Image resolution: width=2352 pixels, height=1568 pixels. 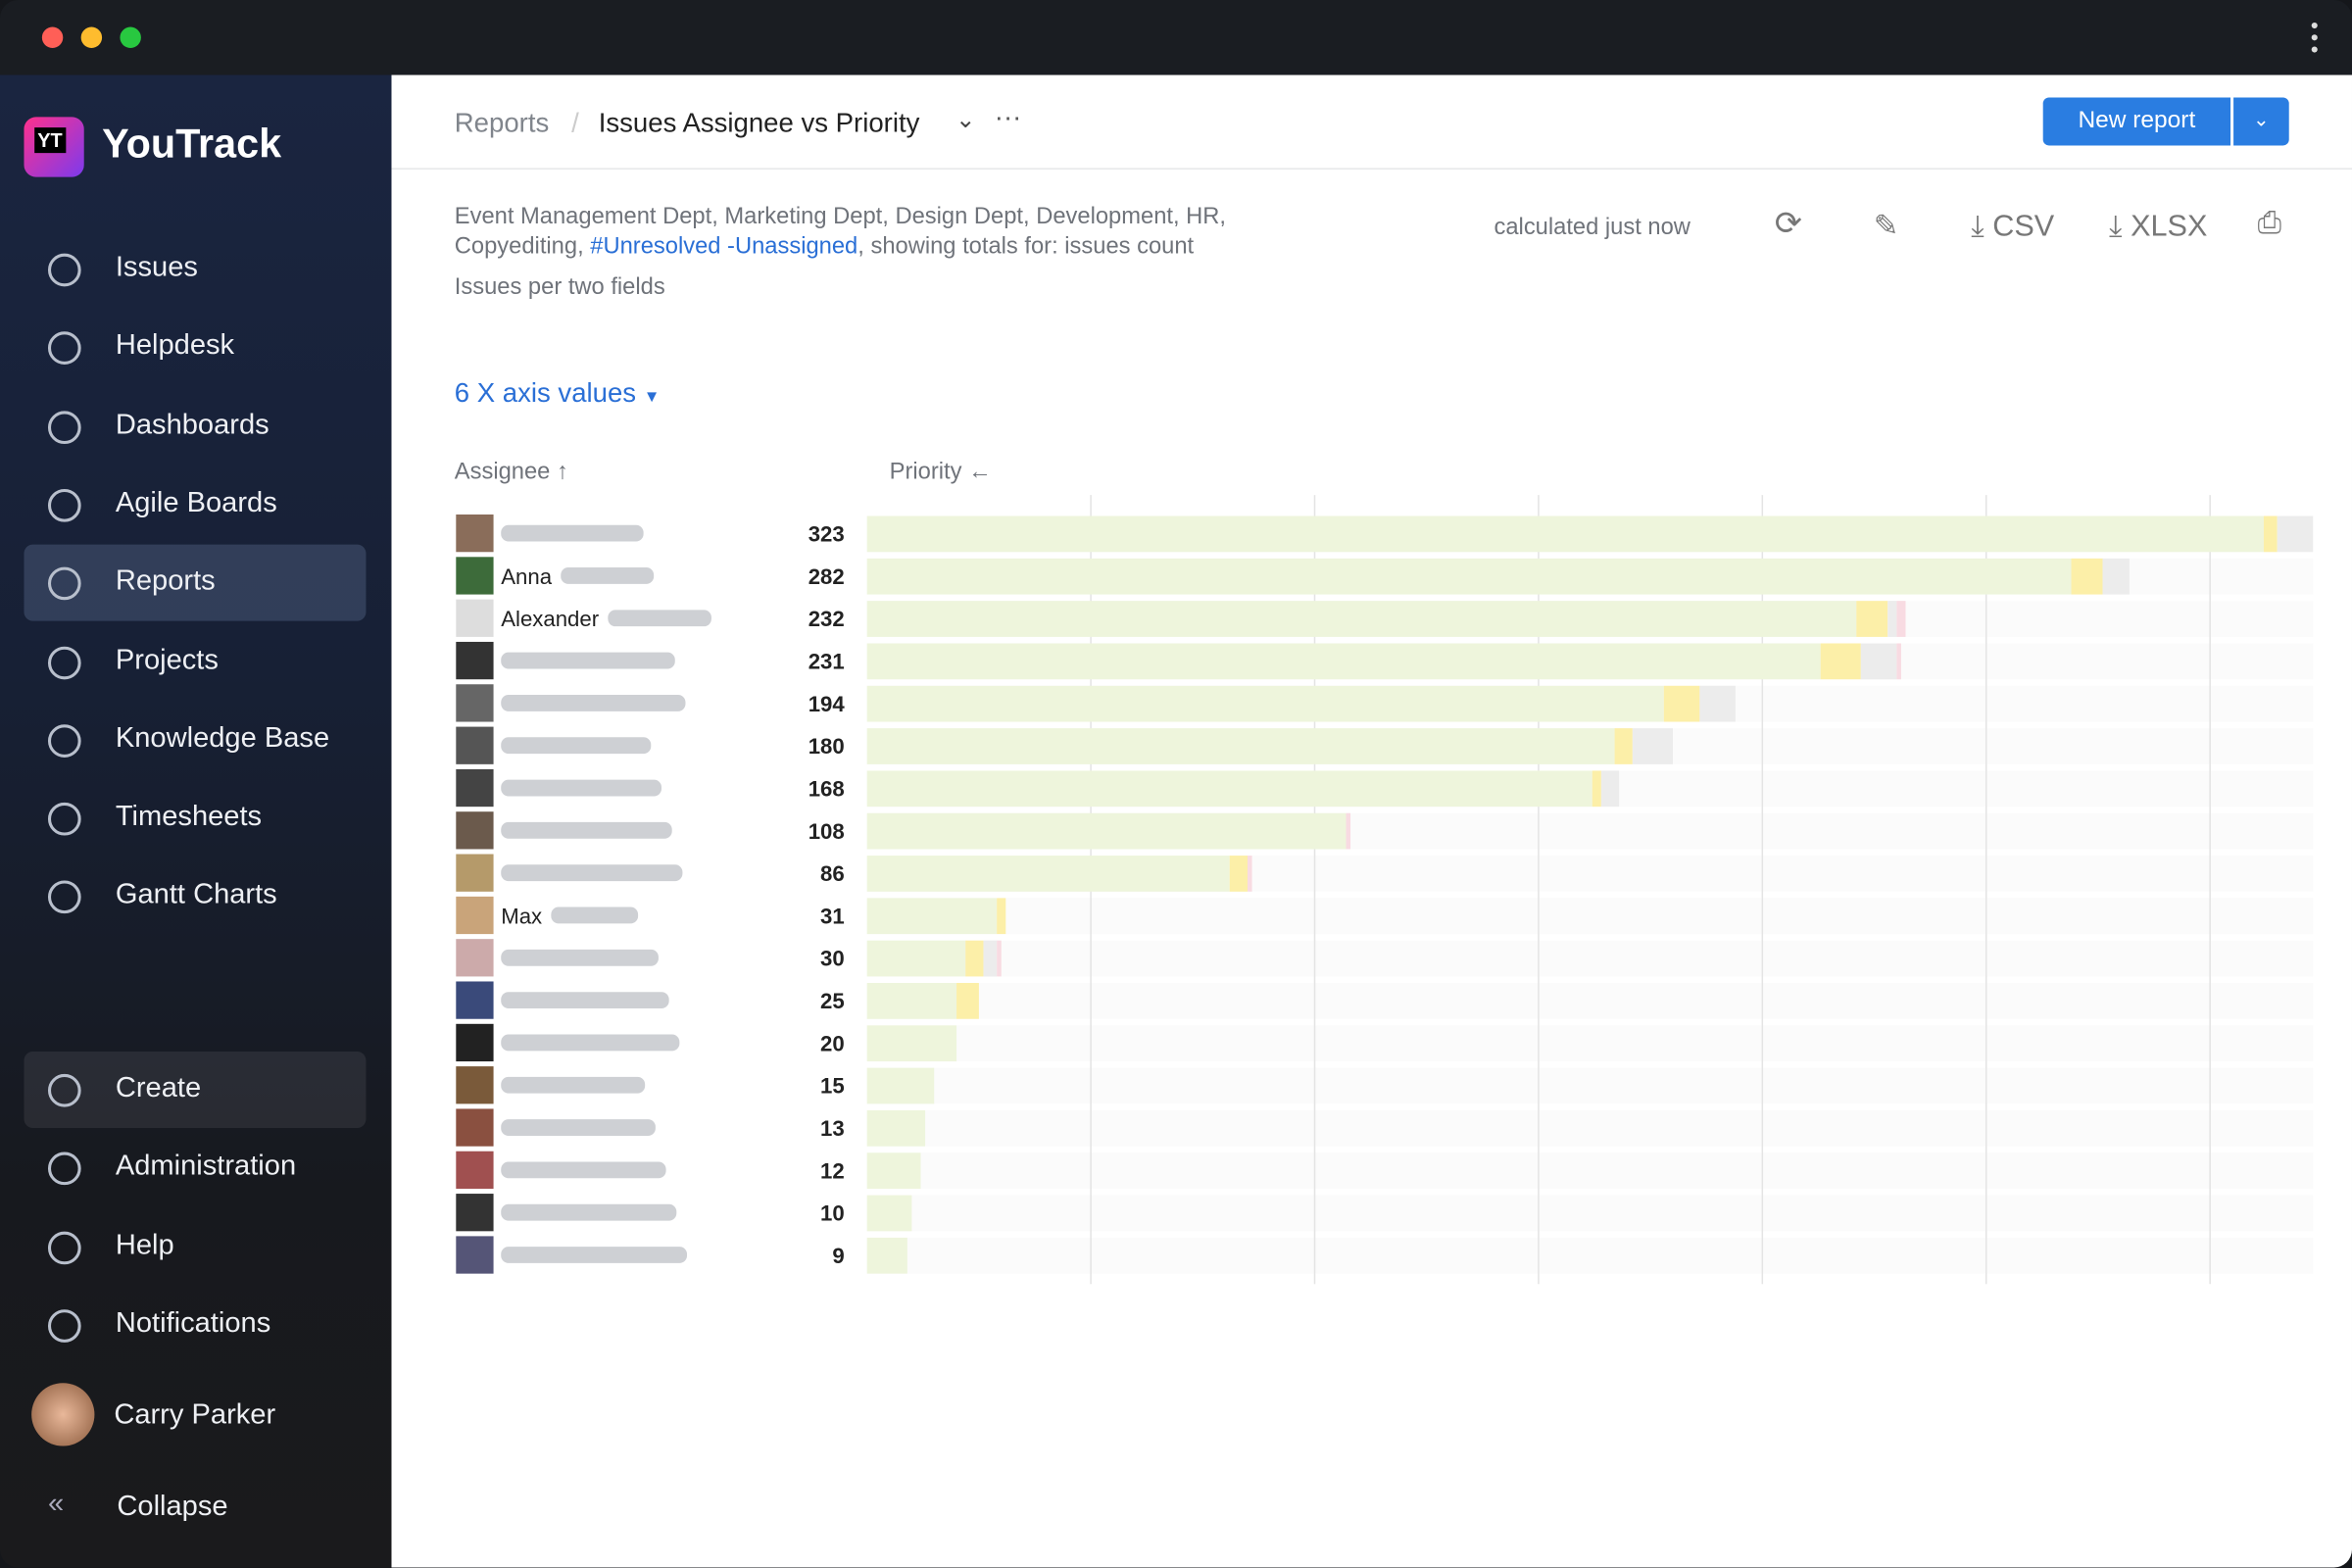 I want to click on csv-label: CSV, so click(x=2023, y=226).